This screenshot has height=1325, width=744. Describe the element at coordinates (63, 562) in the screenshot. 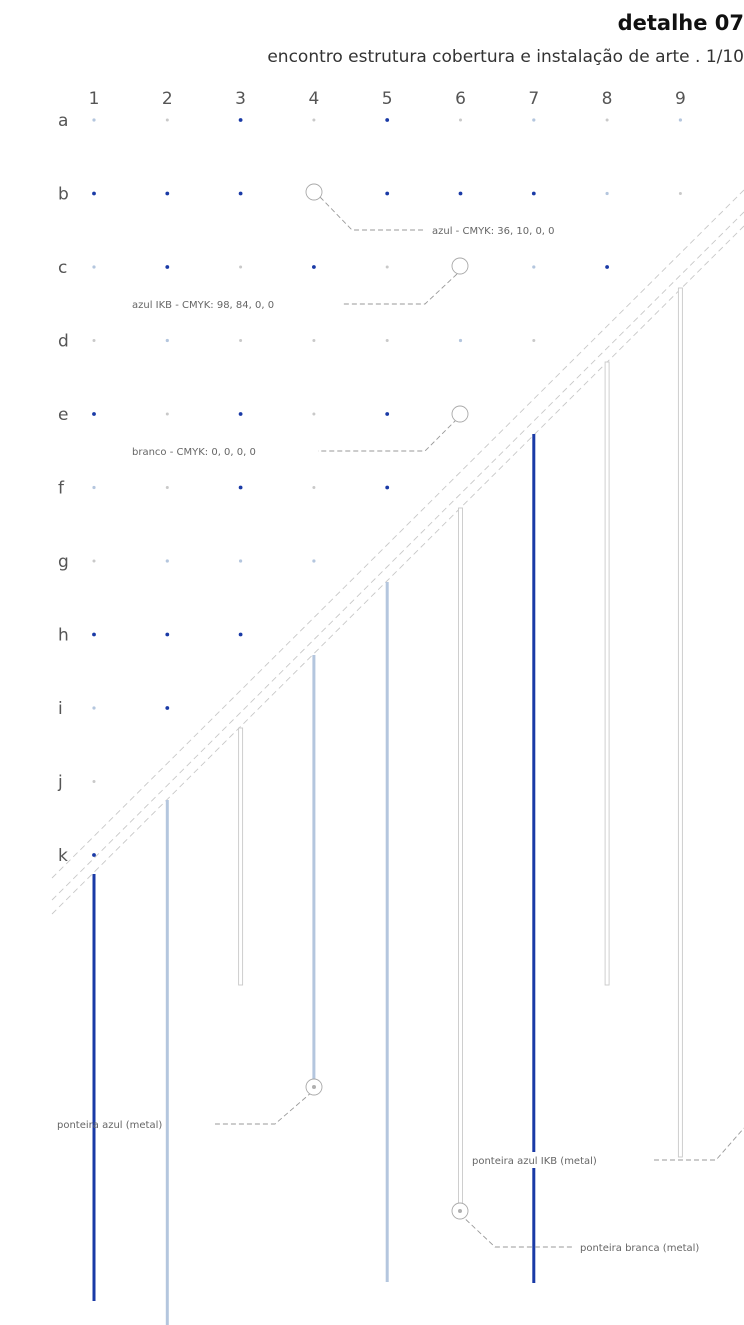

I see `row-label: g` at that location.